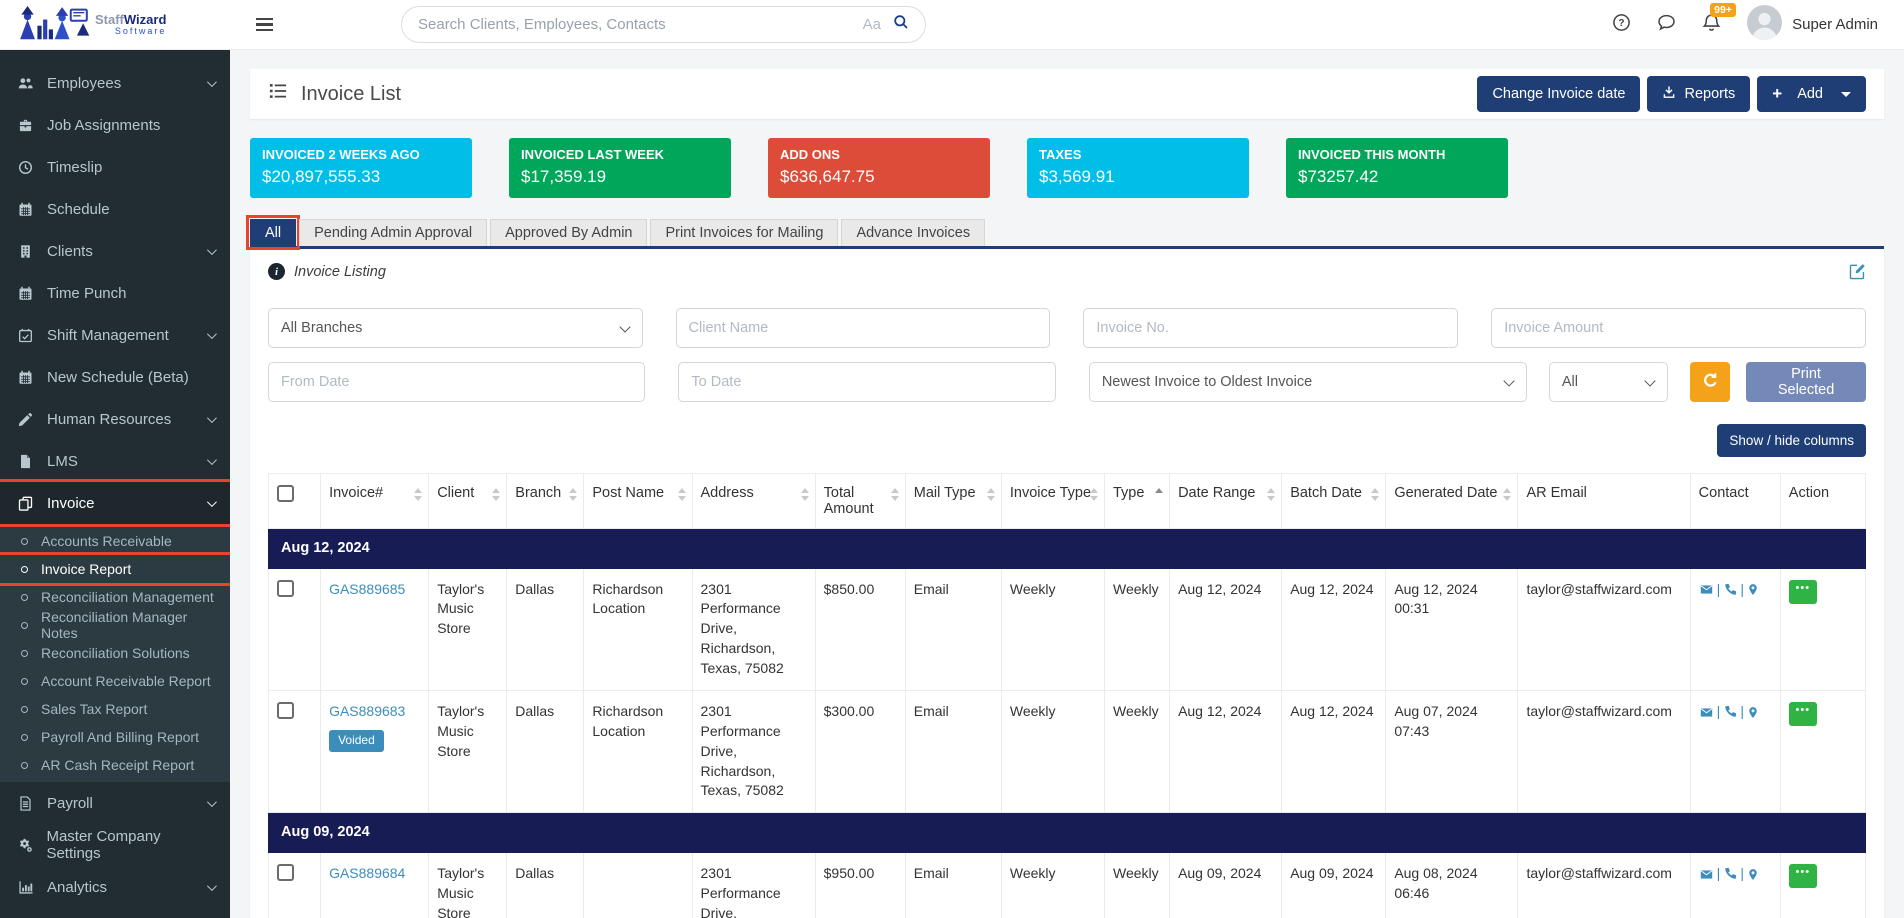  I want to click on column-header-invoice-type: Invoice Type, so click(1052, 501).